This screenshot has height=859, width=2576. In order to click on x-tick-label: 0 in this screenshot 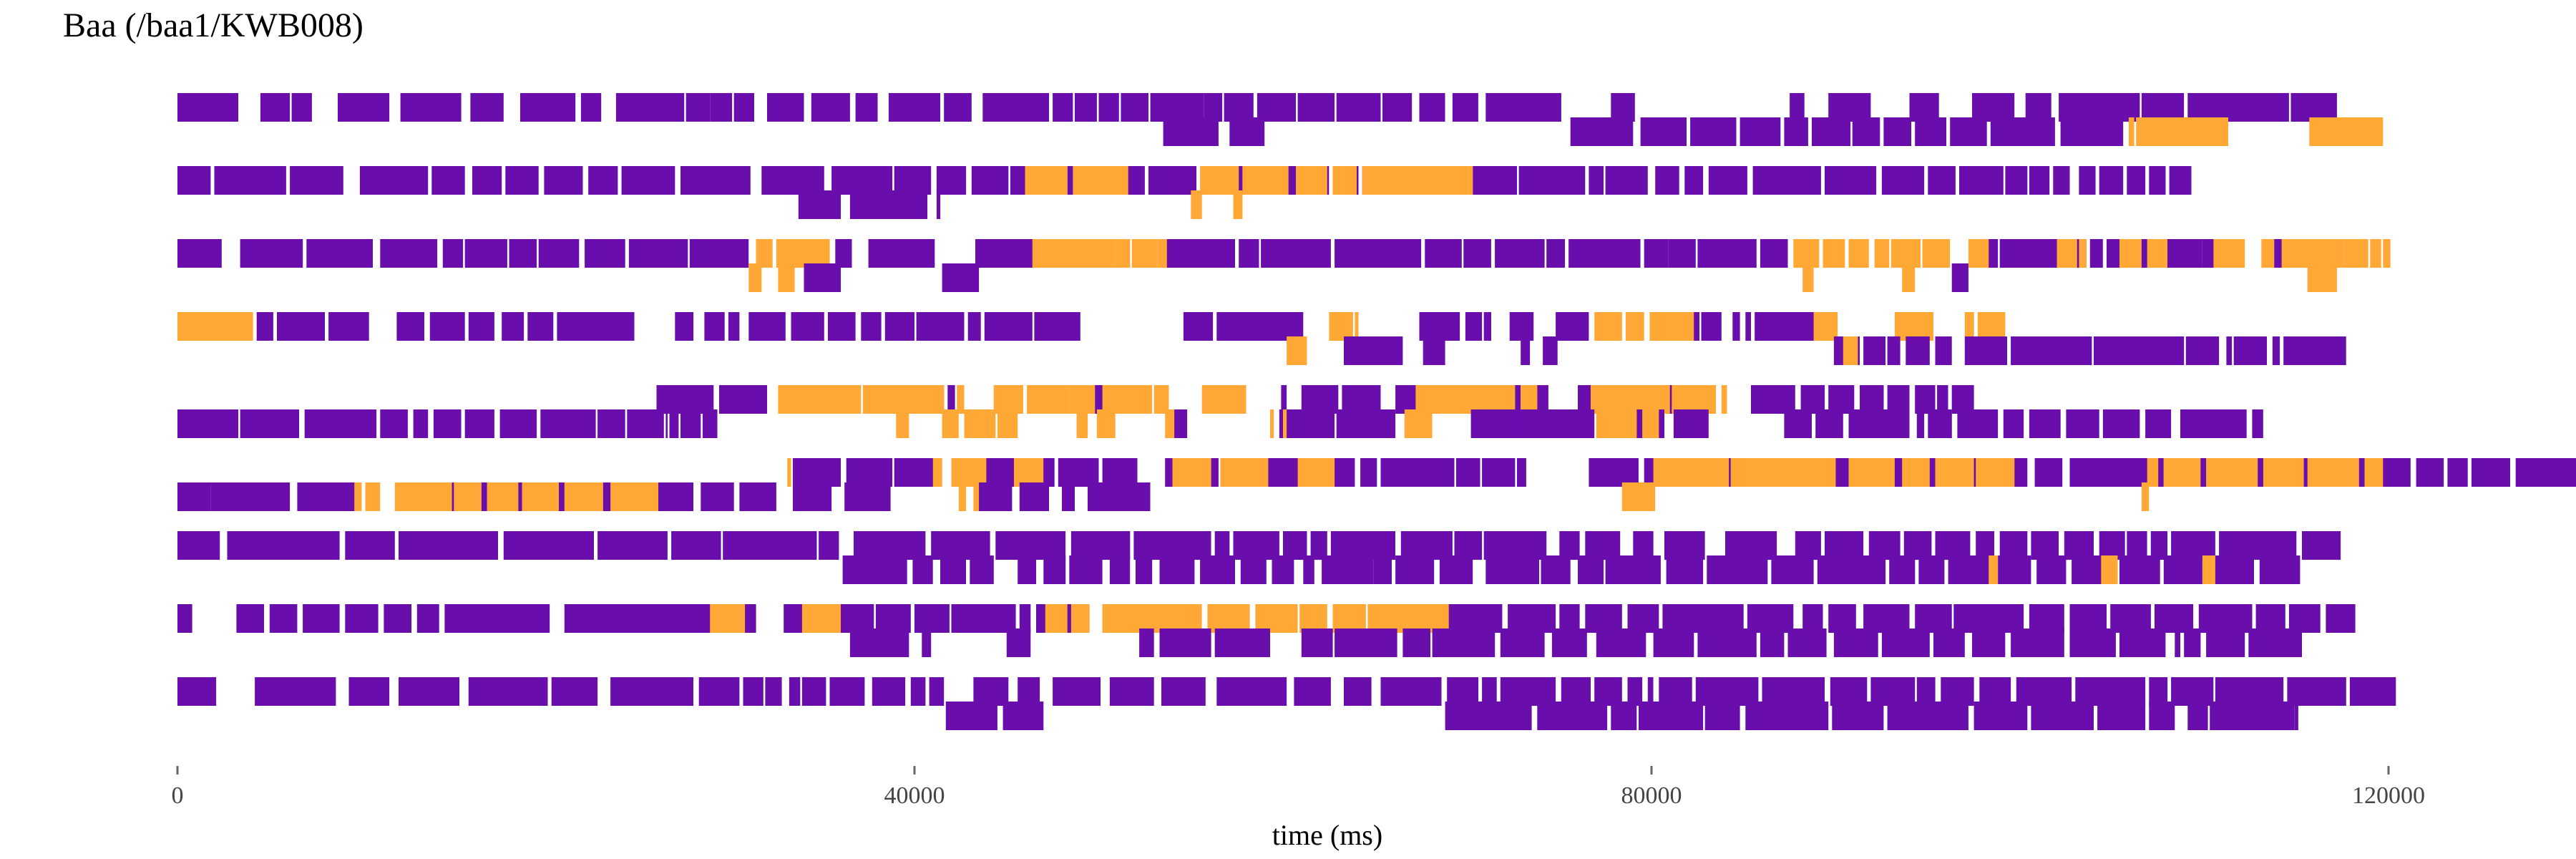, I will do `click(178, 795)`.